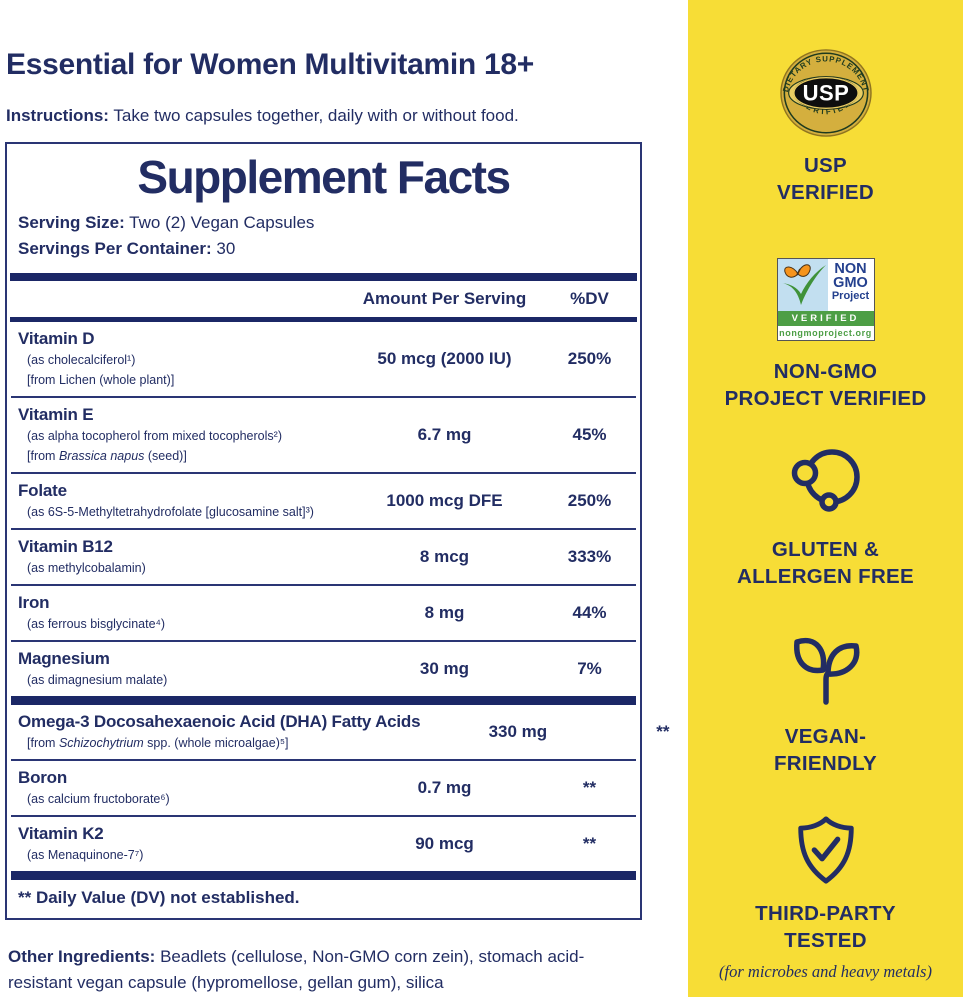  I want to click on usp-label-line2: VERIFIED, so click(825, 192).